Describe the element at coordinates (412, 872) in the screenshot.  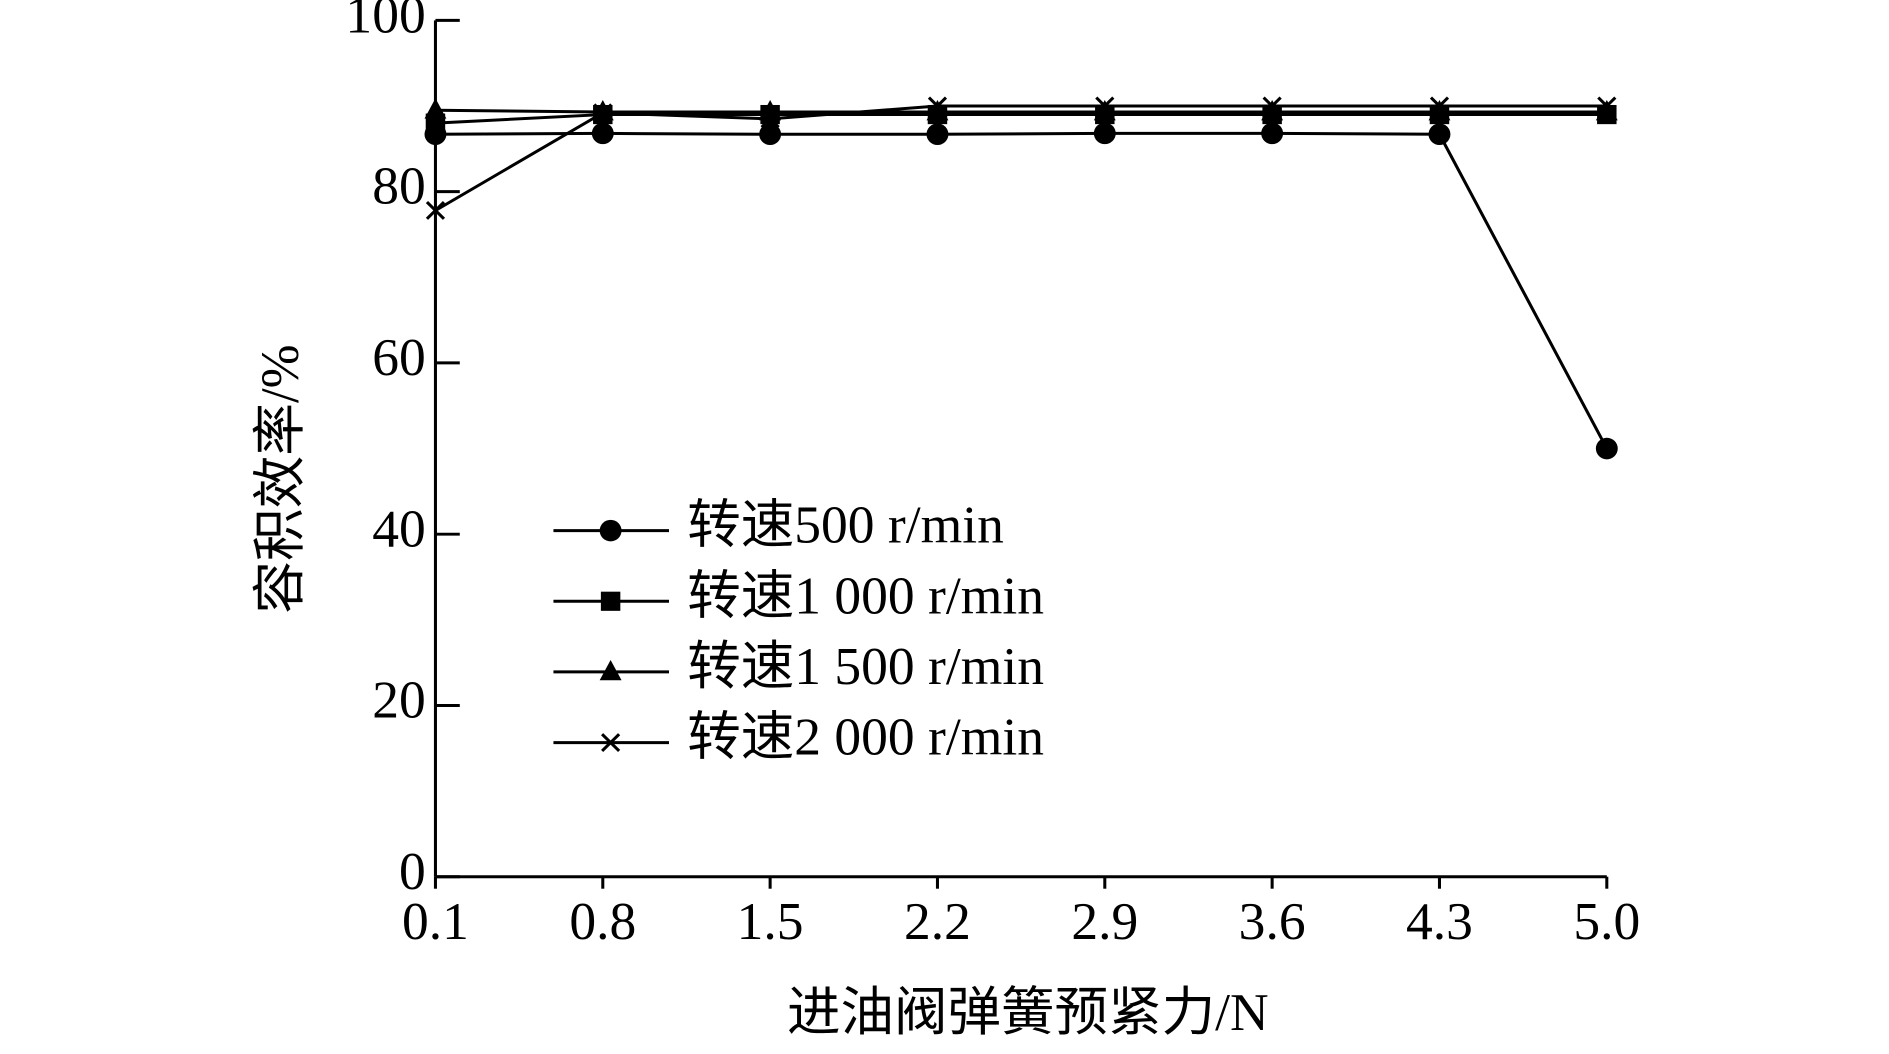
I see `y-tick-label: 0` at that location.